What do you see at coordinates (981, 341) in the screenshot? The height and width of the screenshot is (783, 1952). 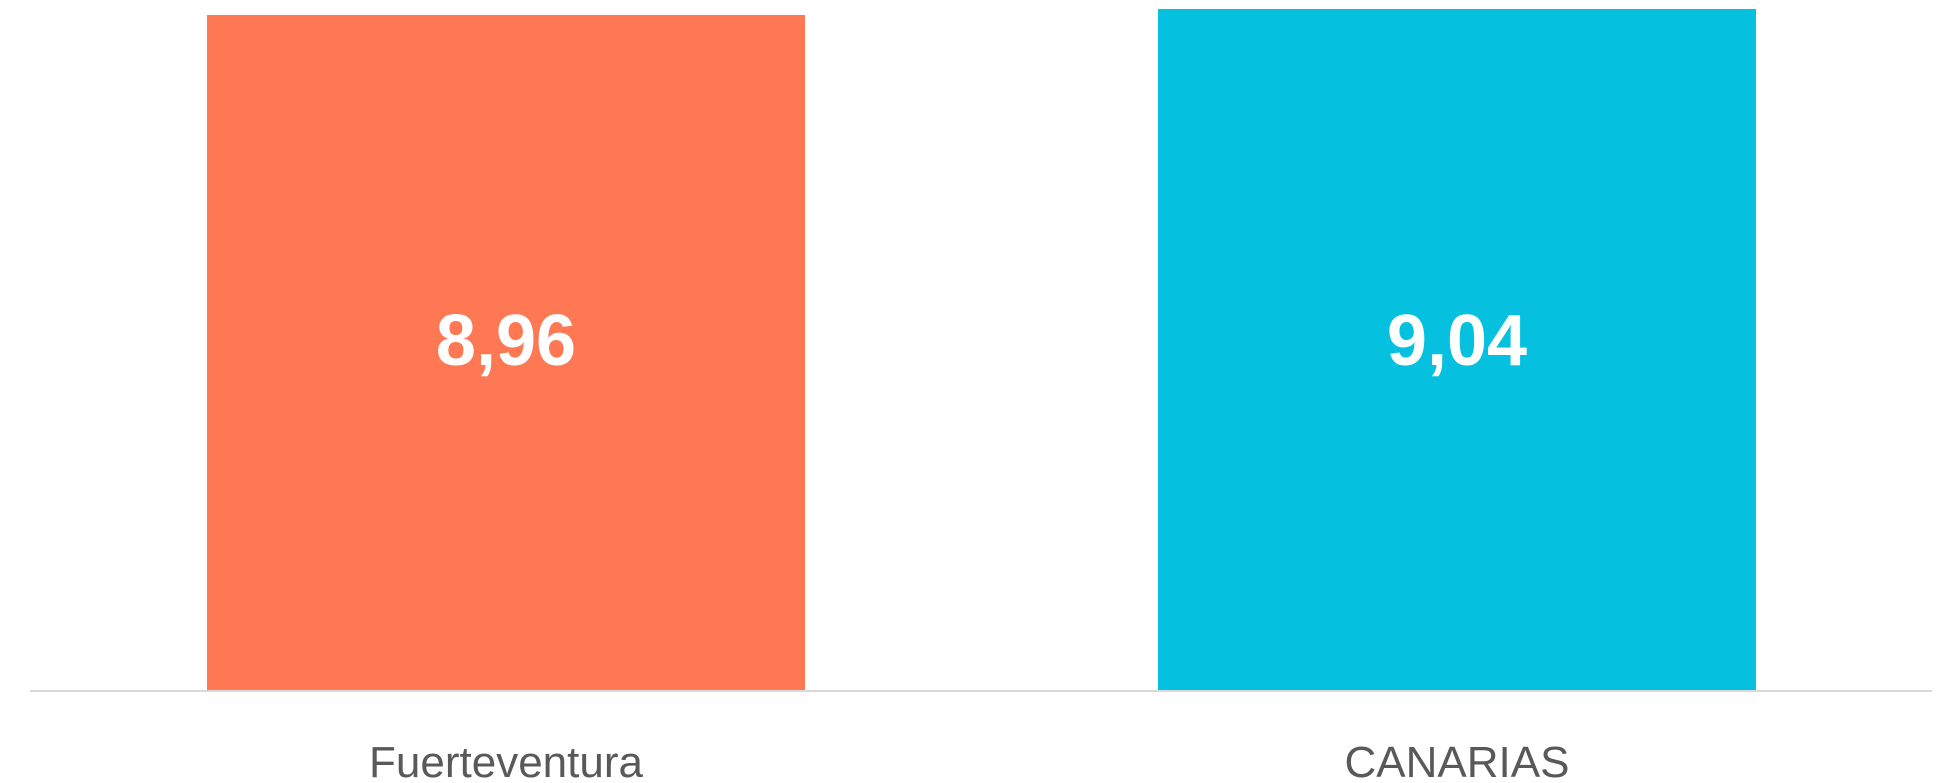 I see `value-labels-group: 8,96 9,04` at bounding box center [981, 341].